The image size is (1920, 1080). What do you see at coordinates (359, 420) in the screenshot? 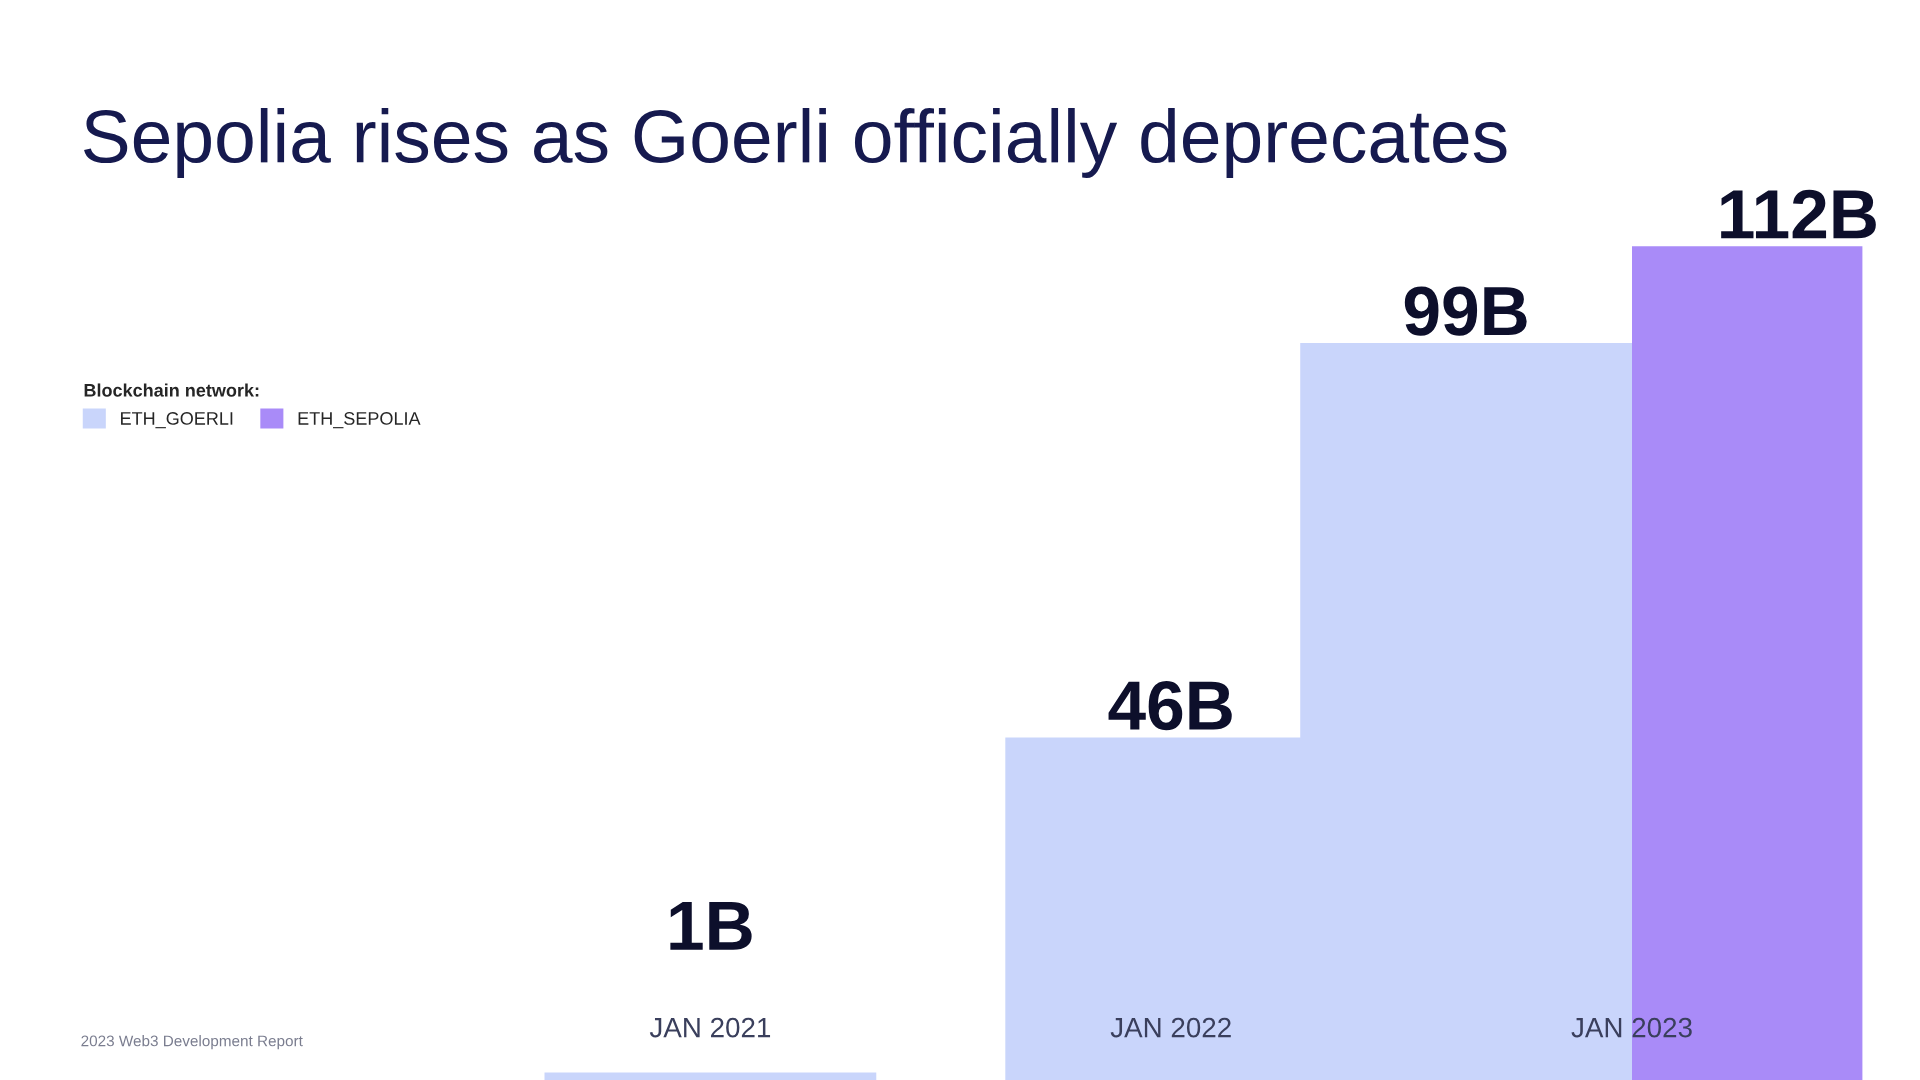
I see `legend-label: ETH_SEPOLIA` at bounding box center [359, 420].